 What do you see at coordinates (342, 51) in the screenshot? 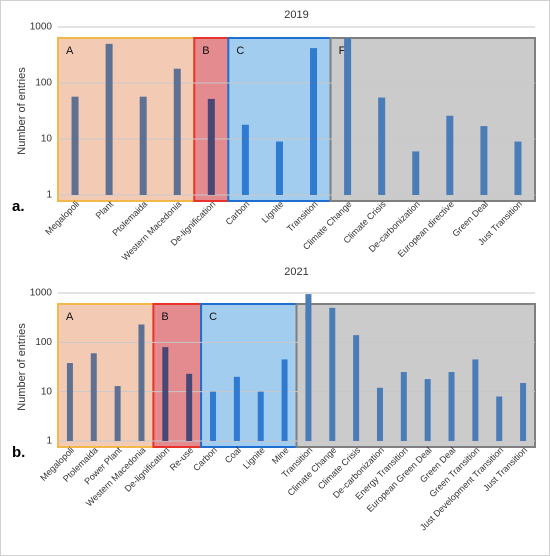
I see `group-label: F` at bounding box center [342, 51].